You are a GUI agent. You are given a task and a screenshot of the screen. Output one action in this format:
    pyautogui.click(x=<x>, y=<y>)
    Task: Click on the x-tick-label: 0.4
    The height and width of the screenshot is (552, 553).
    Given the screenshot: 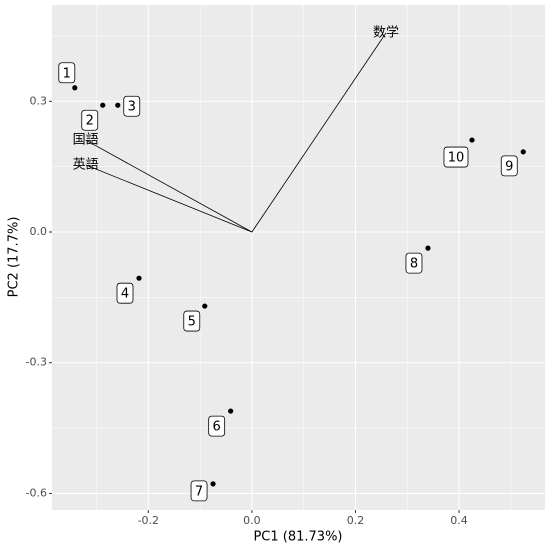 What is the action you would take?
    pyautogui.click(x=459, y=520)
    